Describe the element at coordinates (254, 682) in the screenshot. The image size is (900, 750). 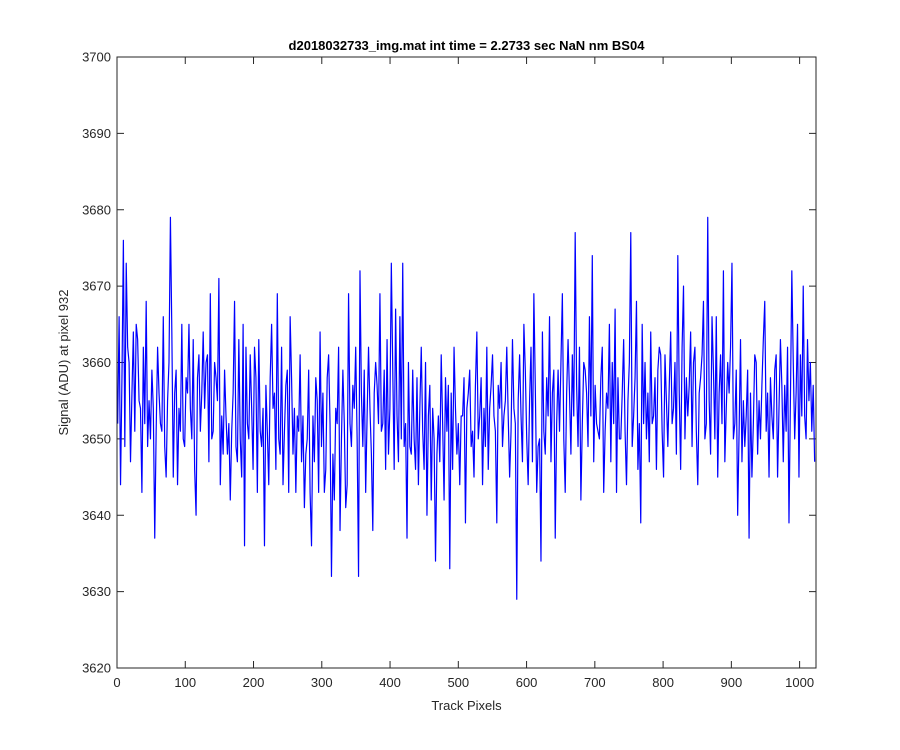
I see `x-tick-label: 200` at that location.